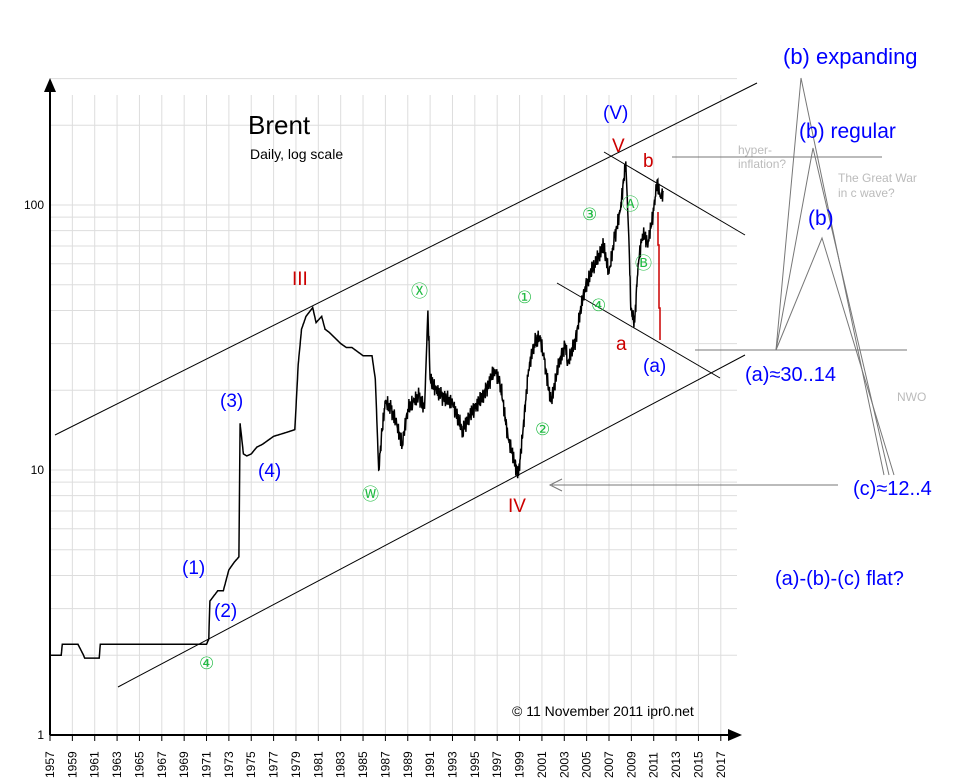 This screenshot has height=784, width=954. I want to click on x-tick-label: 2001, so click(542, 764).